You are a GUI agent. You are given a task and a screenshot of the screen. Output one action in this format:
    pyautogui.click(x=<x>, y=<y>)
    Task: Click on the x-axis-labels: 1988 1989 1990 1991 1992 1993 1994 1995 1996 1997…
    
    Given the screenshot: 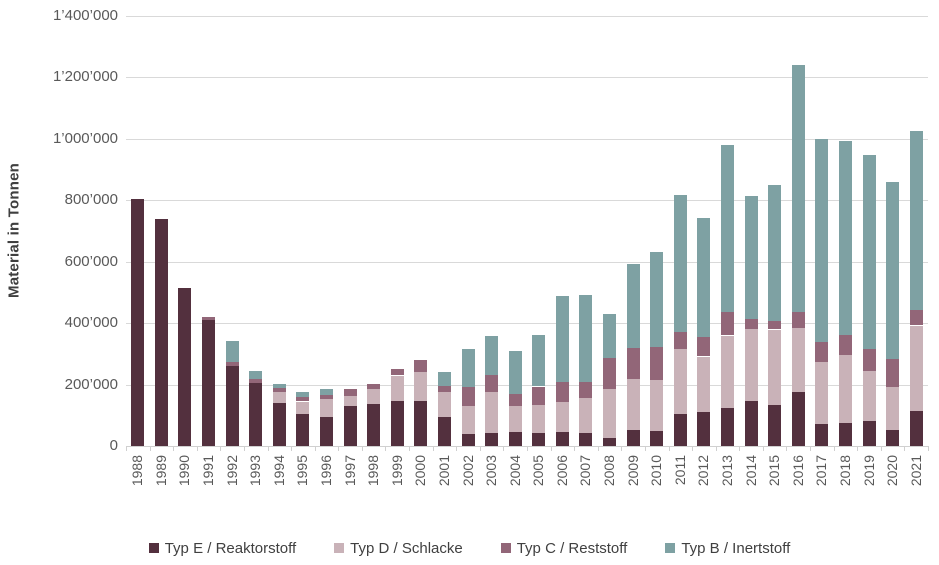 What is the action you would take?
    pyautogui.click(x=527, y=482)
    